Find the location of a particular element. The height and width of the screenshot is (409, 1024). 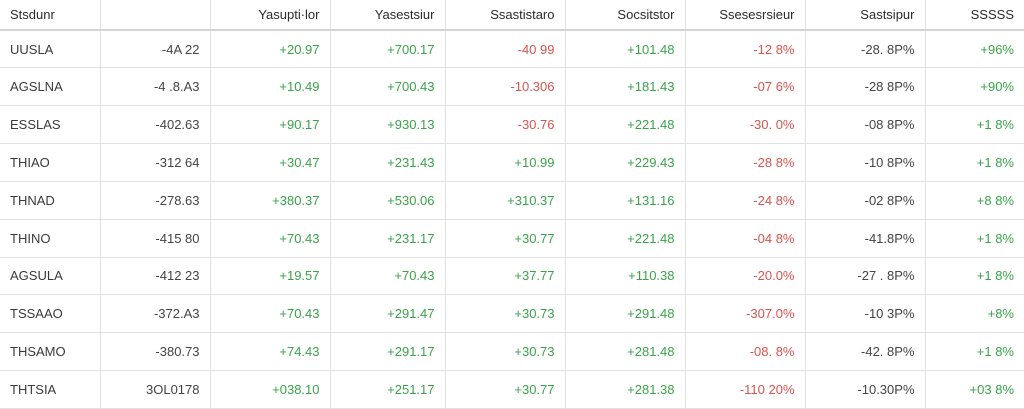

symbol-cell: THINO is located at coordinates (50, 238).